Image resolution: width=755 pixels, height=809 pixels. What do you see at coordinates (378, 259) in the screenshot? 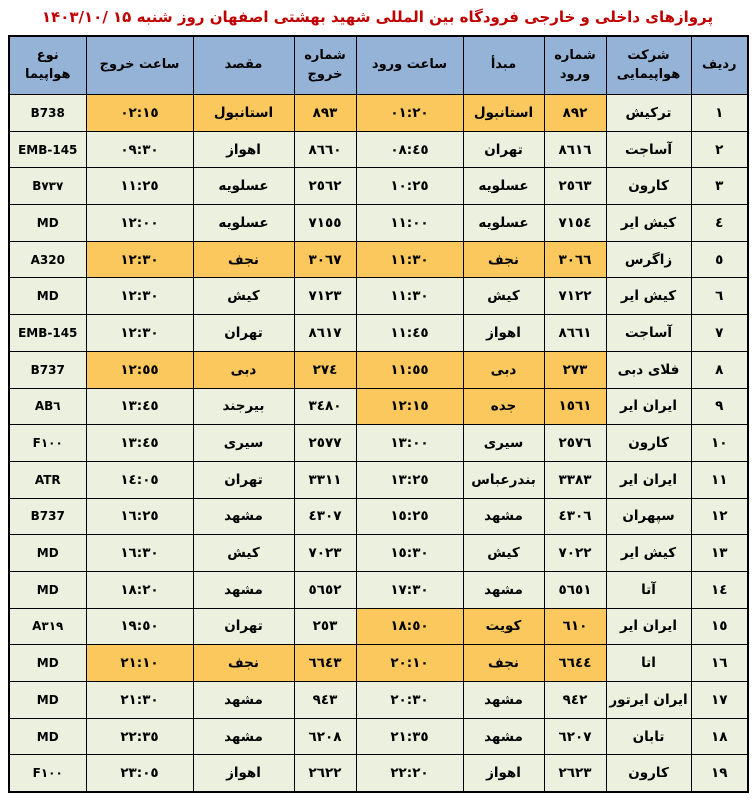
I see `flight-row: ٥ زاگرس ٣٠٦٦ نجف ١١:٣٠ ٣٠٦٧ نجف ١٢:٣٠ A320` at bounding box center [378, 259].